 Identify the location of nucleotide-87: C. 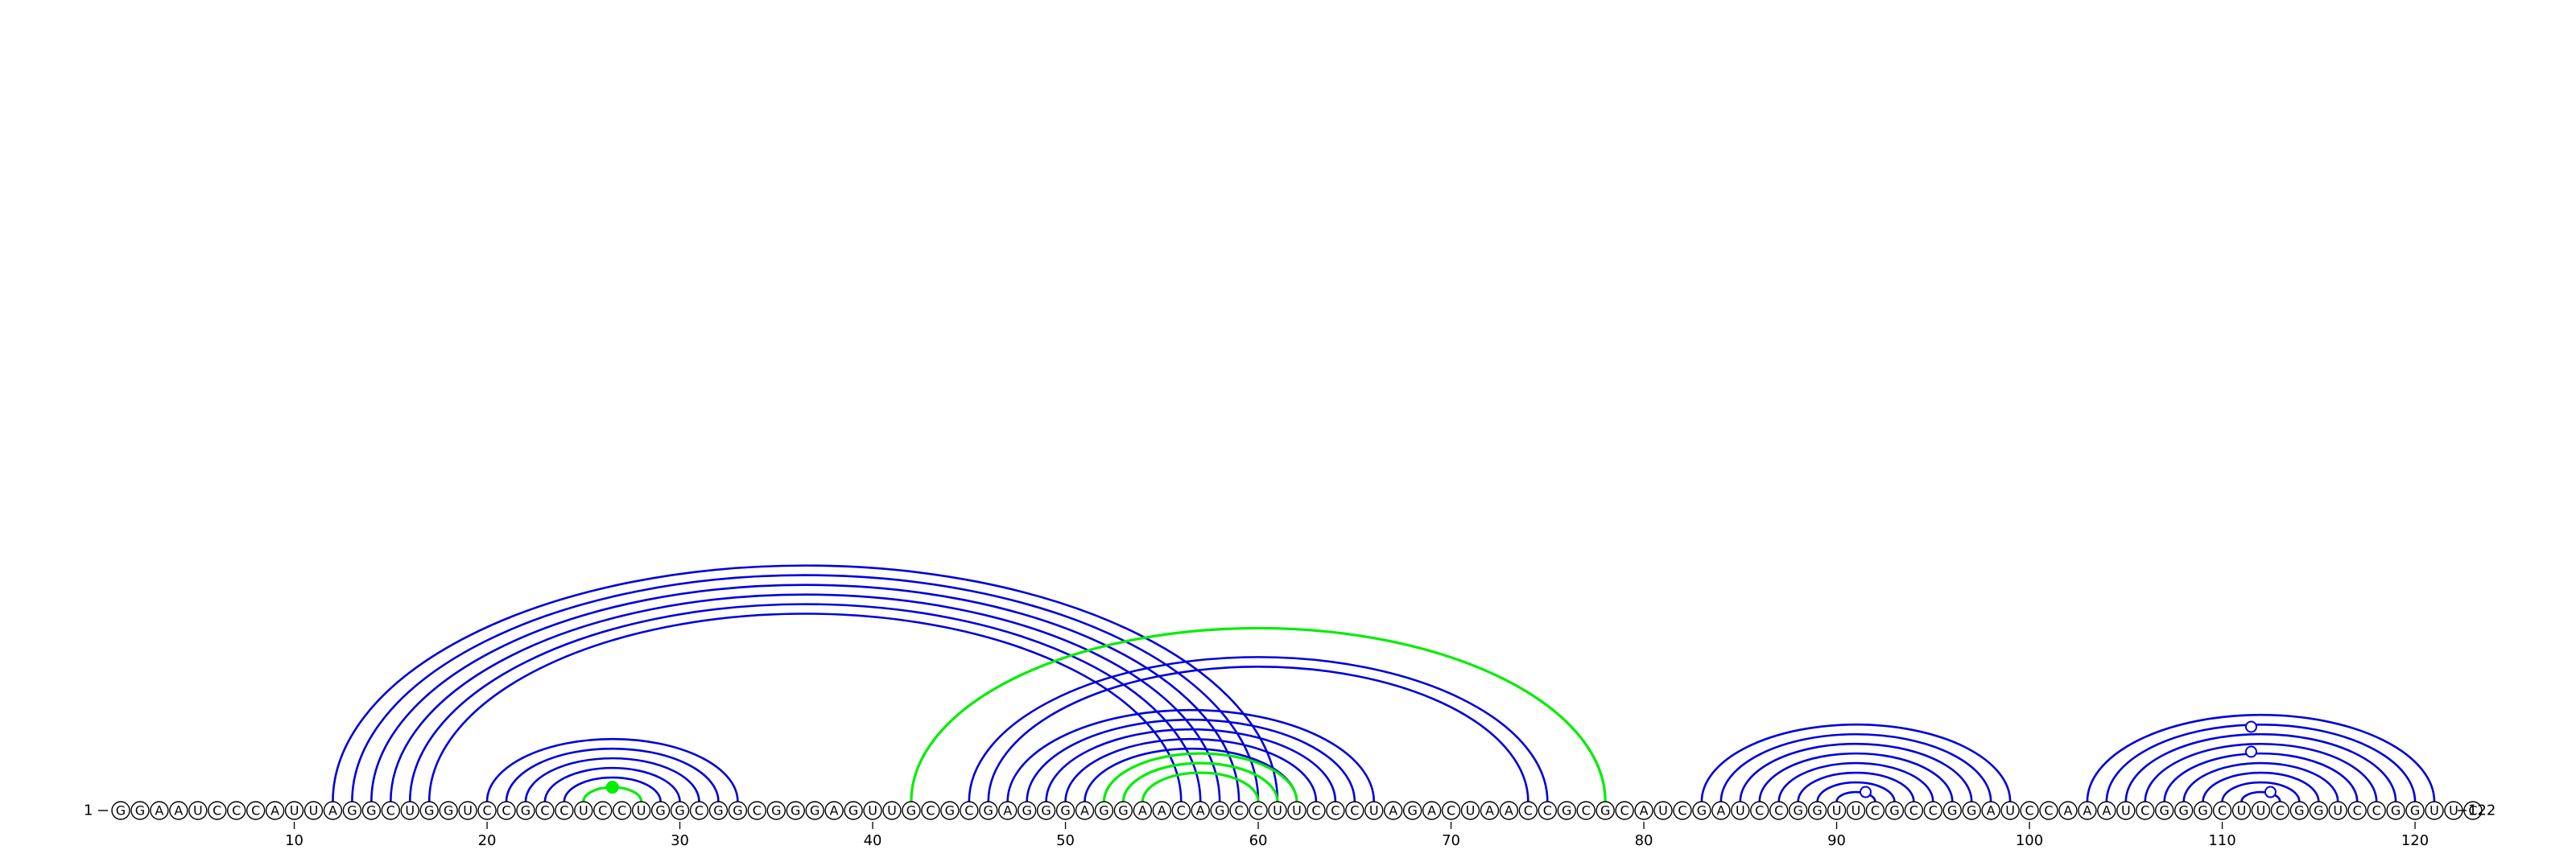
(1779, 811).